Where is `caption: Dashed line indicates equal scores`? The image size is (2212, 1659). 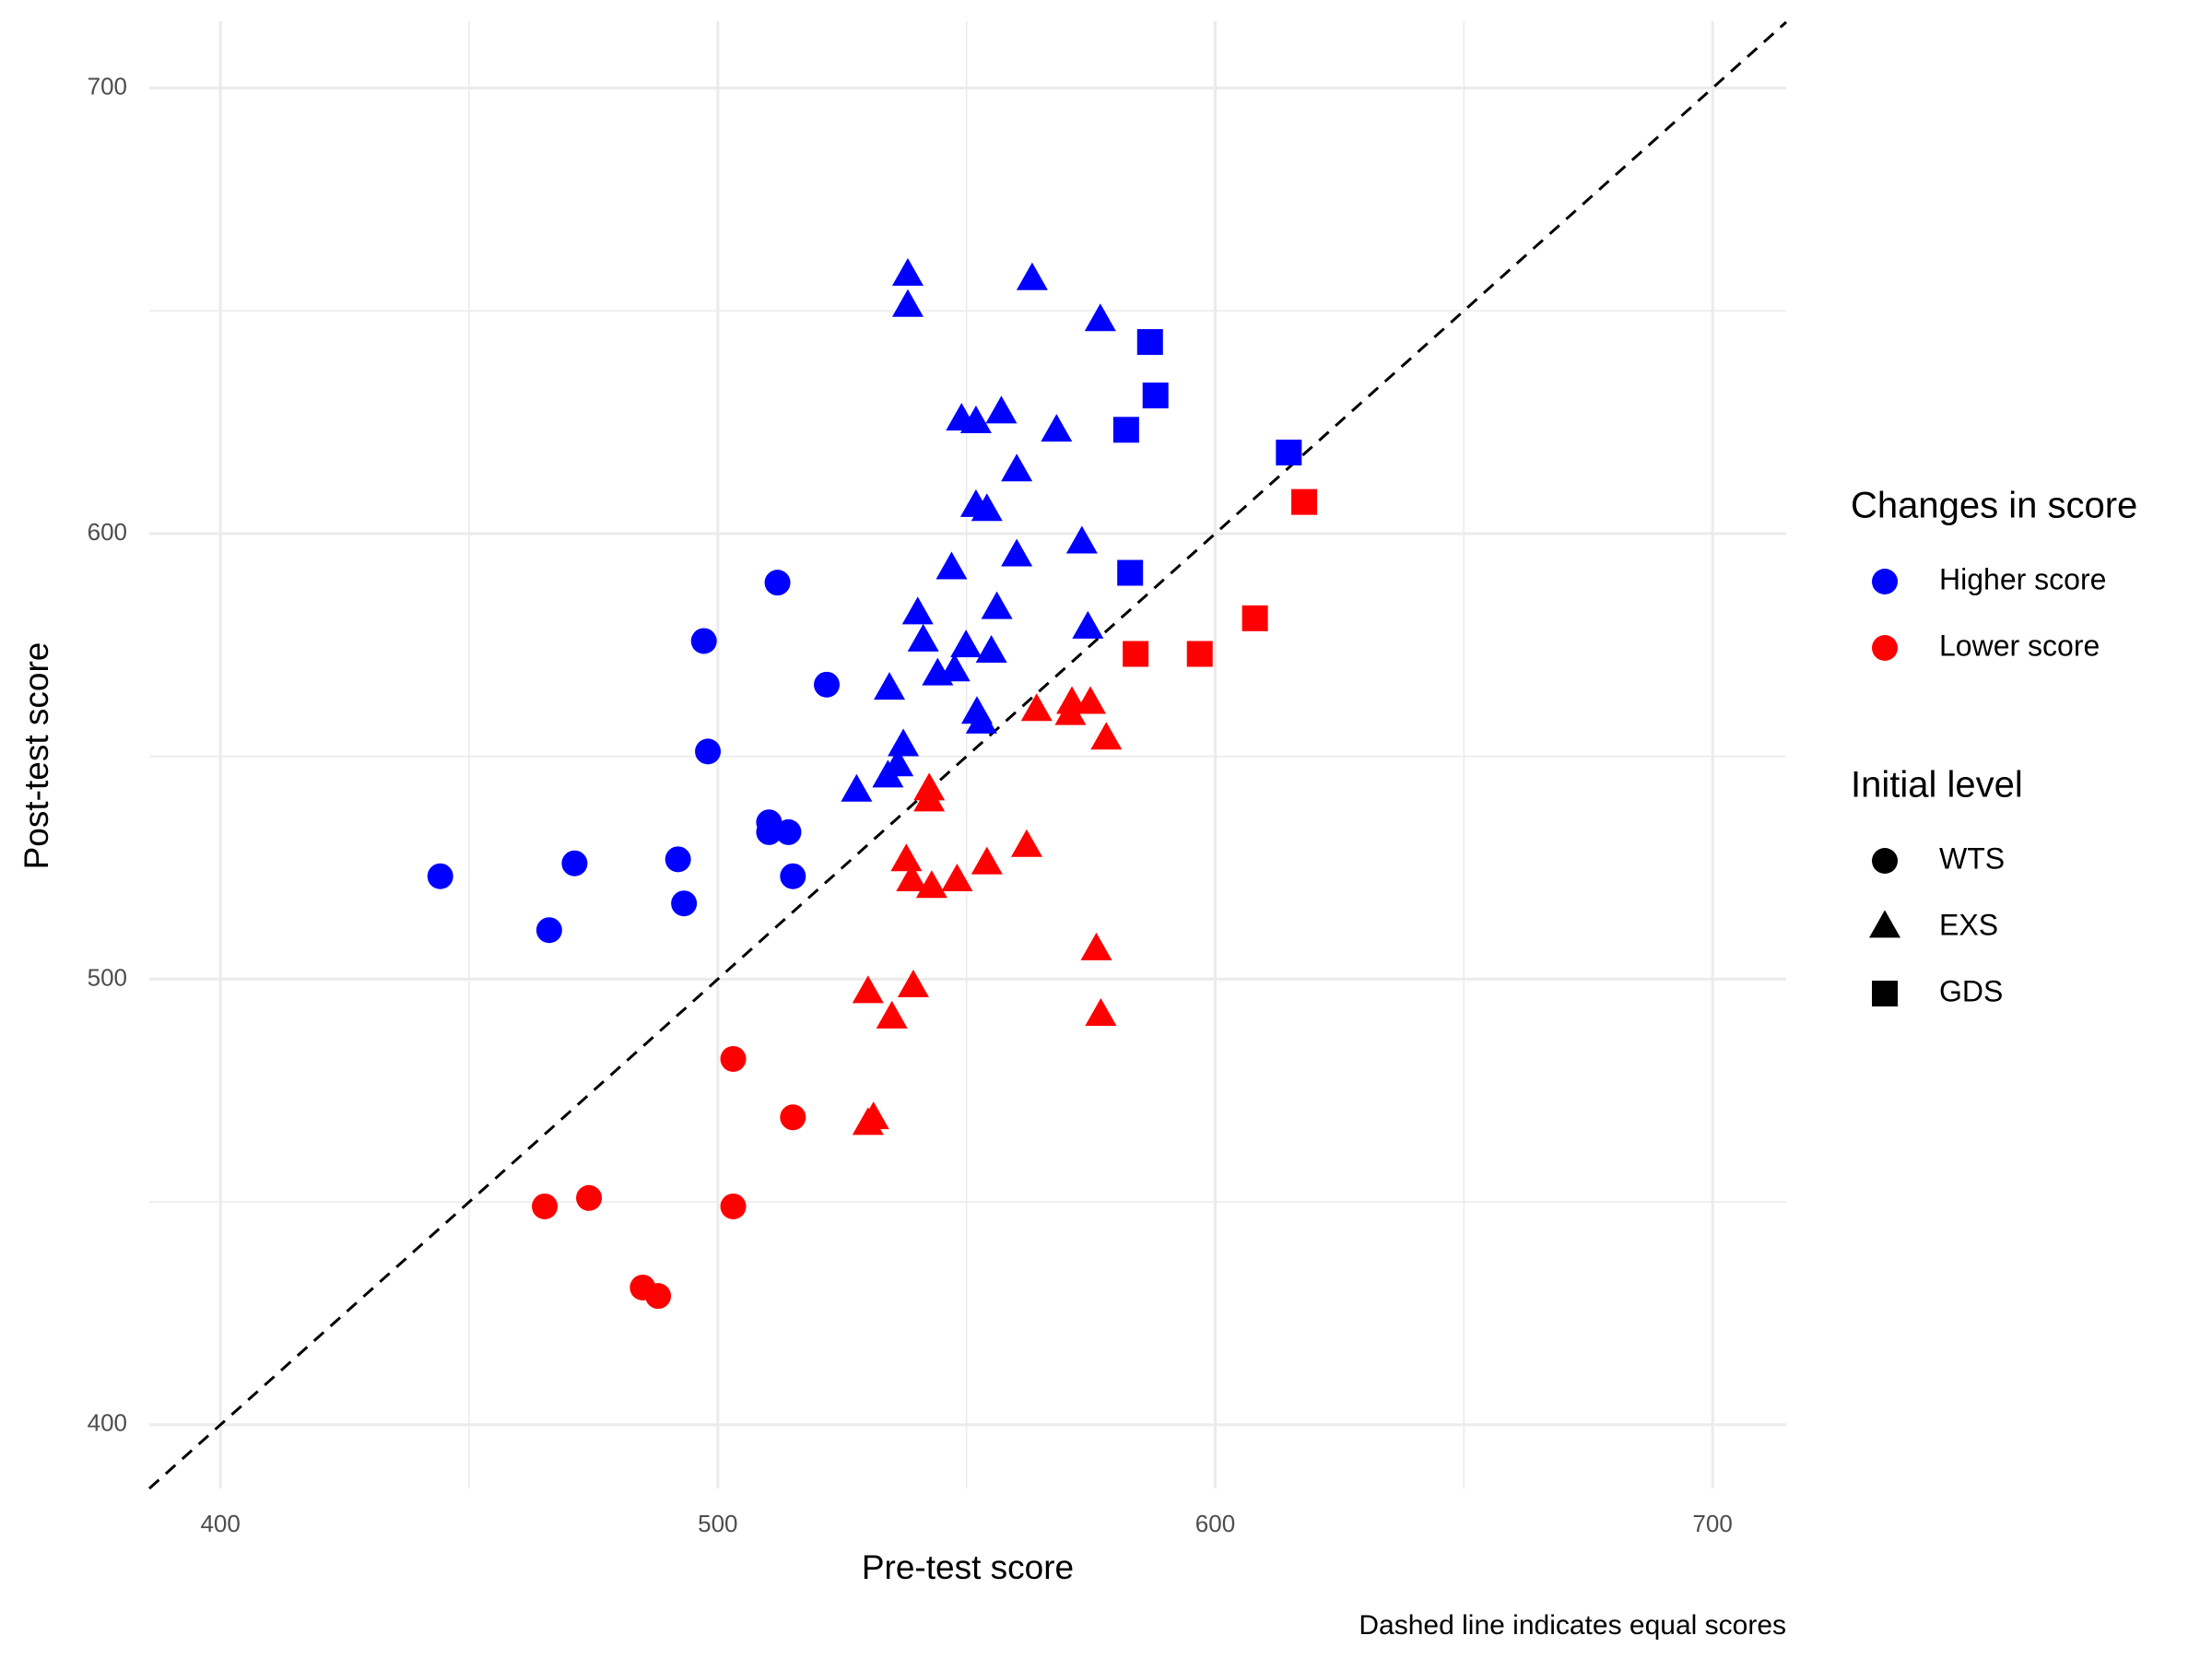 caption: Dashed line indicates equal scores is located at coordinates (1572, 1625).